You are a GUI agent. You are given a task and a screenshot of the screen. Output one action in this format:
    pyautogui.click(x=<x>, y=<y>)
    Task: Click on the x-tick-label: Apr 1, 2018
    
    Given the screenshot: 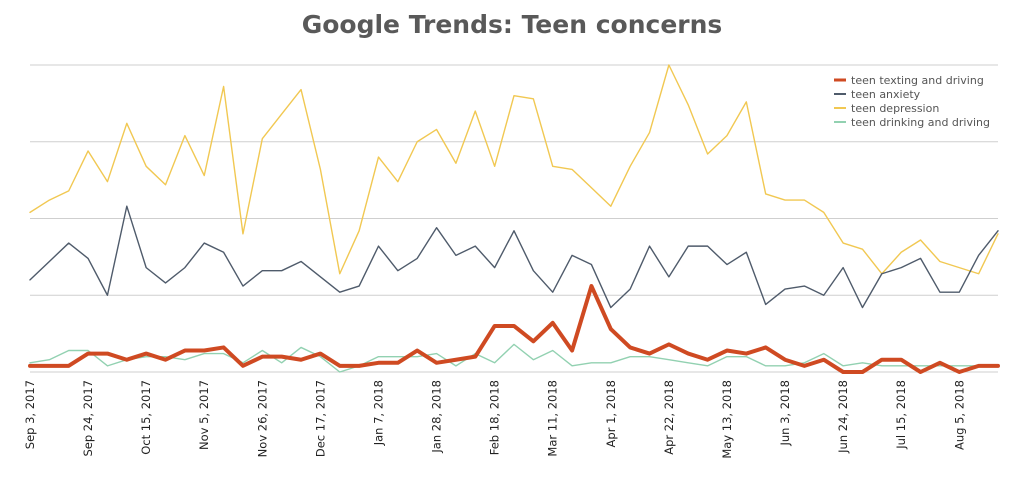 What is the action you would take?
    pyautogui.click(x=611, y=413)
    